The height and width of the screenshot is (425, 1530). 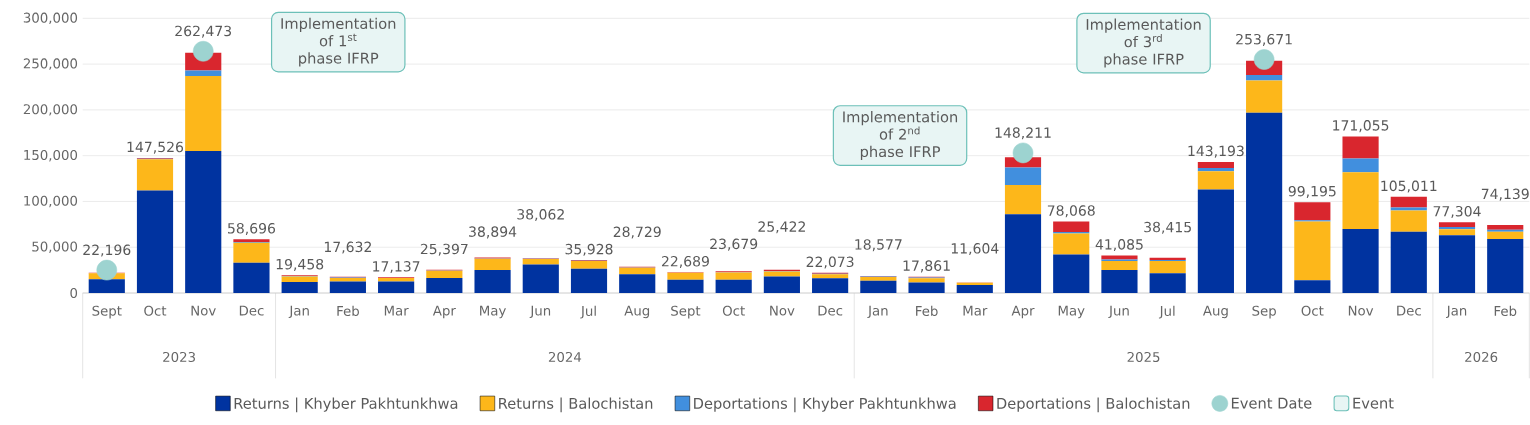 I want to click on text: 2026, so click(x=1481, y=357).